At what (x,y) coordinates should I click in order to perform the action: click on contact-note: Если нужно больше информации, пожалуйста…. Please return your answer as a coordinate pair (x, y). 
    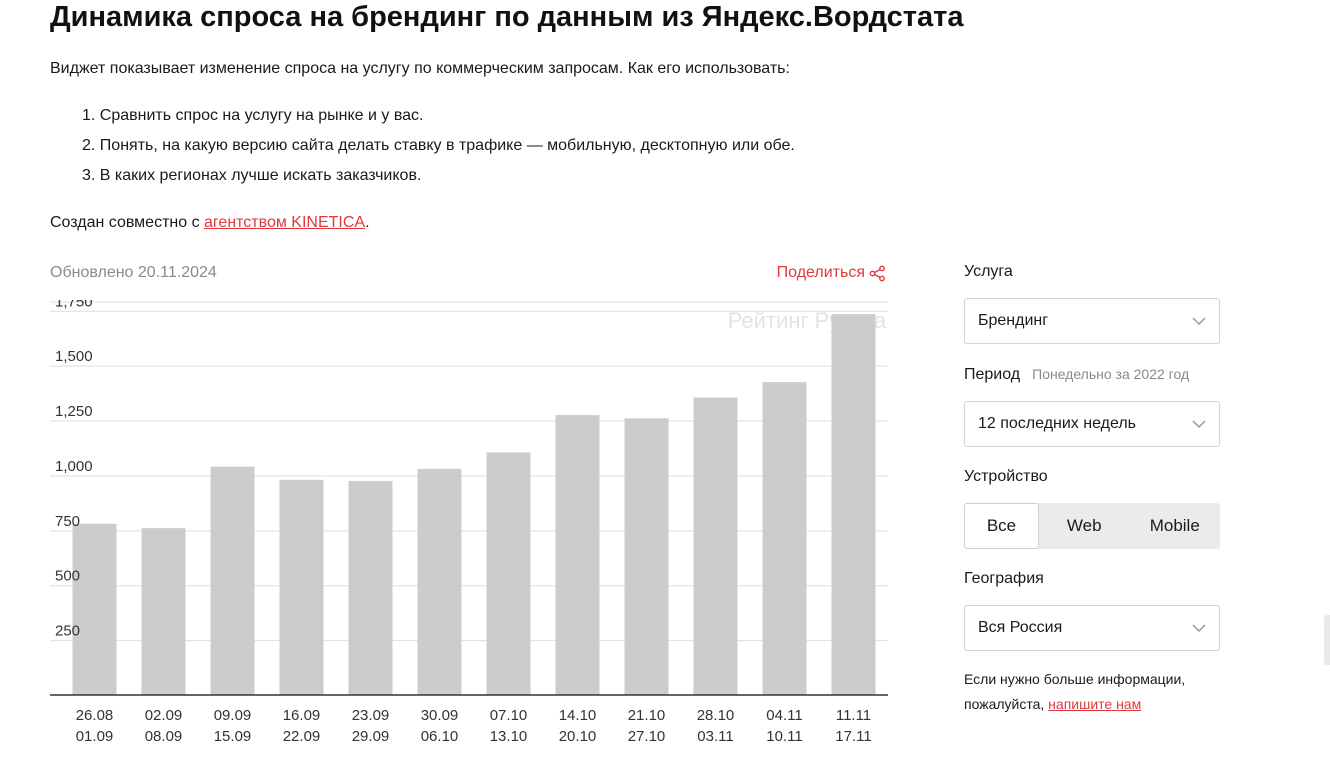
    Looking at the image, I should click on (1092, 692).